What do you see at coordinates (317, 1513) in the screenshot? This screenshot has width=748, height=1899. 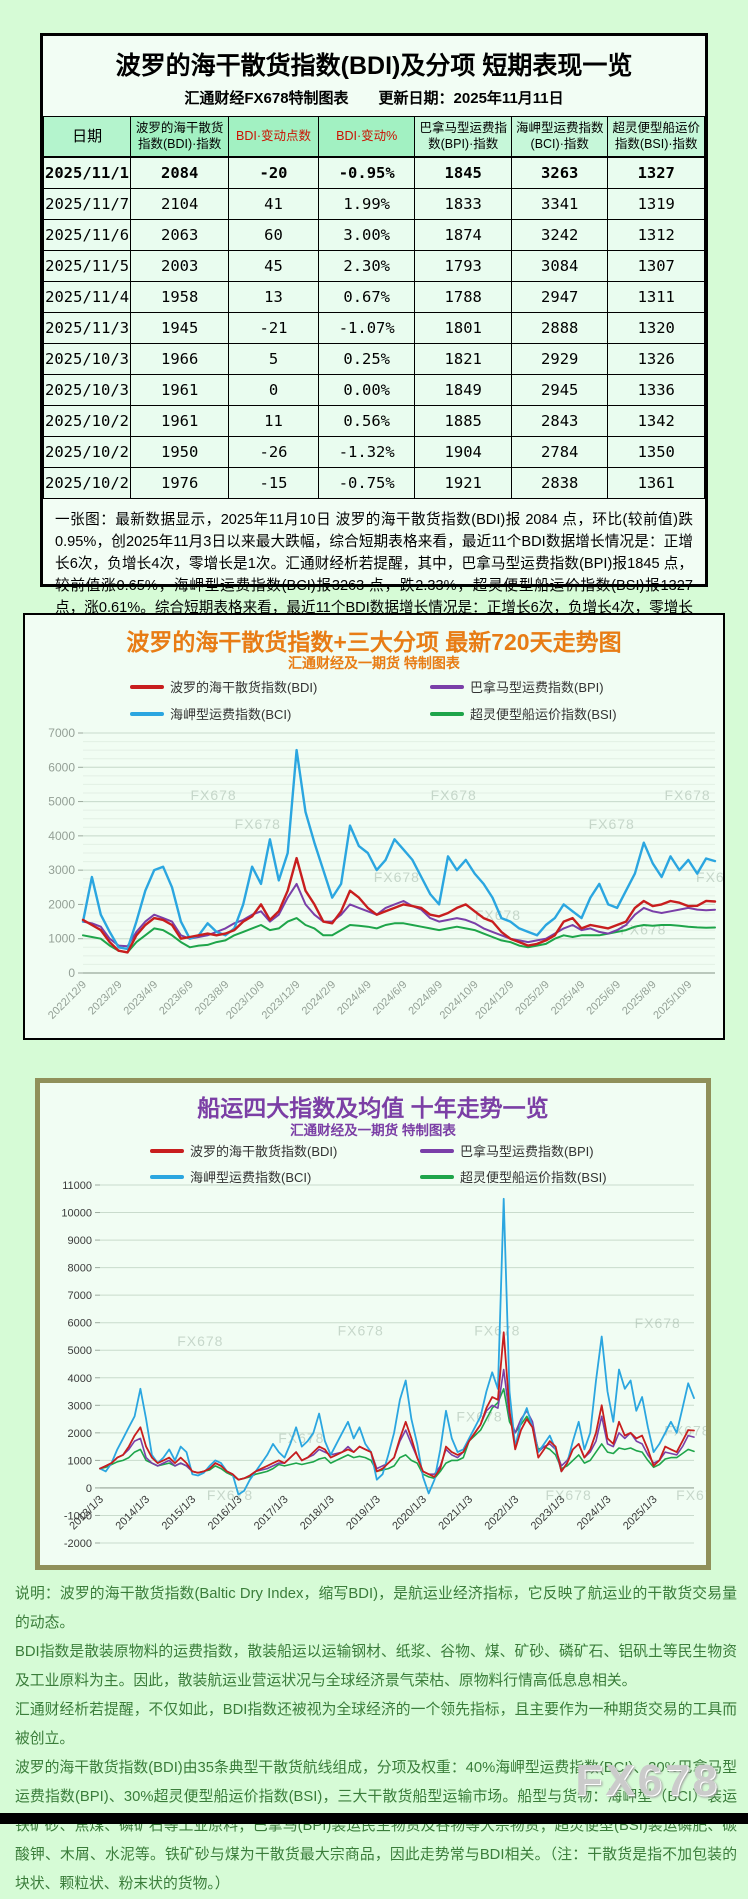 I see `x-axis-label: 2018/1/3` at bounding box center [317, 1513].